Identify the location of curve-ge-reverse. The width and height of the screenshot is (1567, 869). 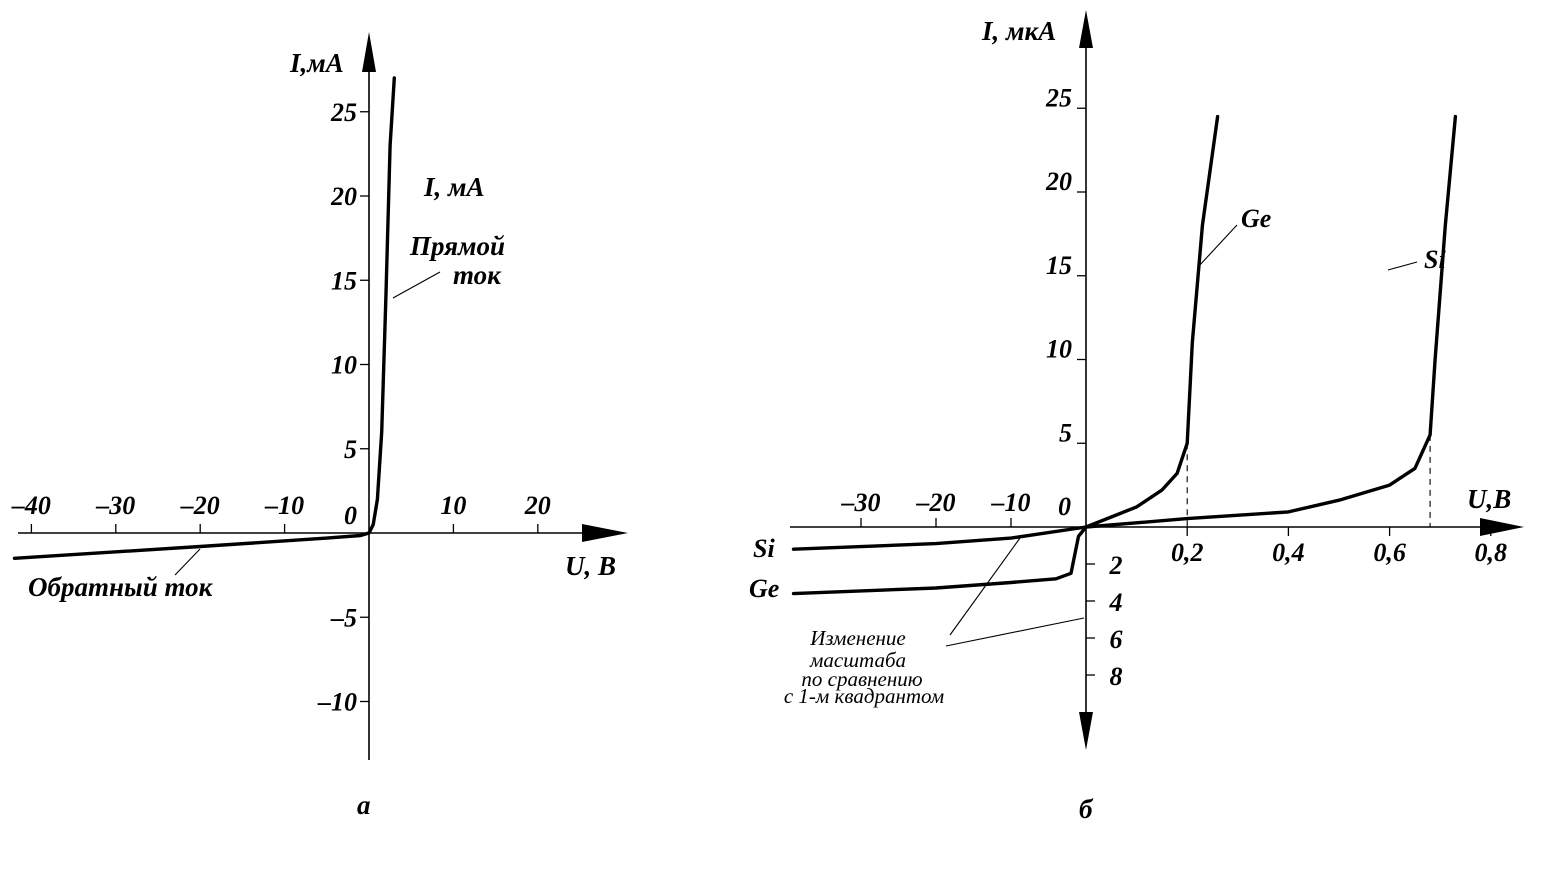
(939, 560).